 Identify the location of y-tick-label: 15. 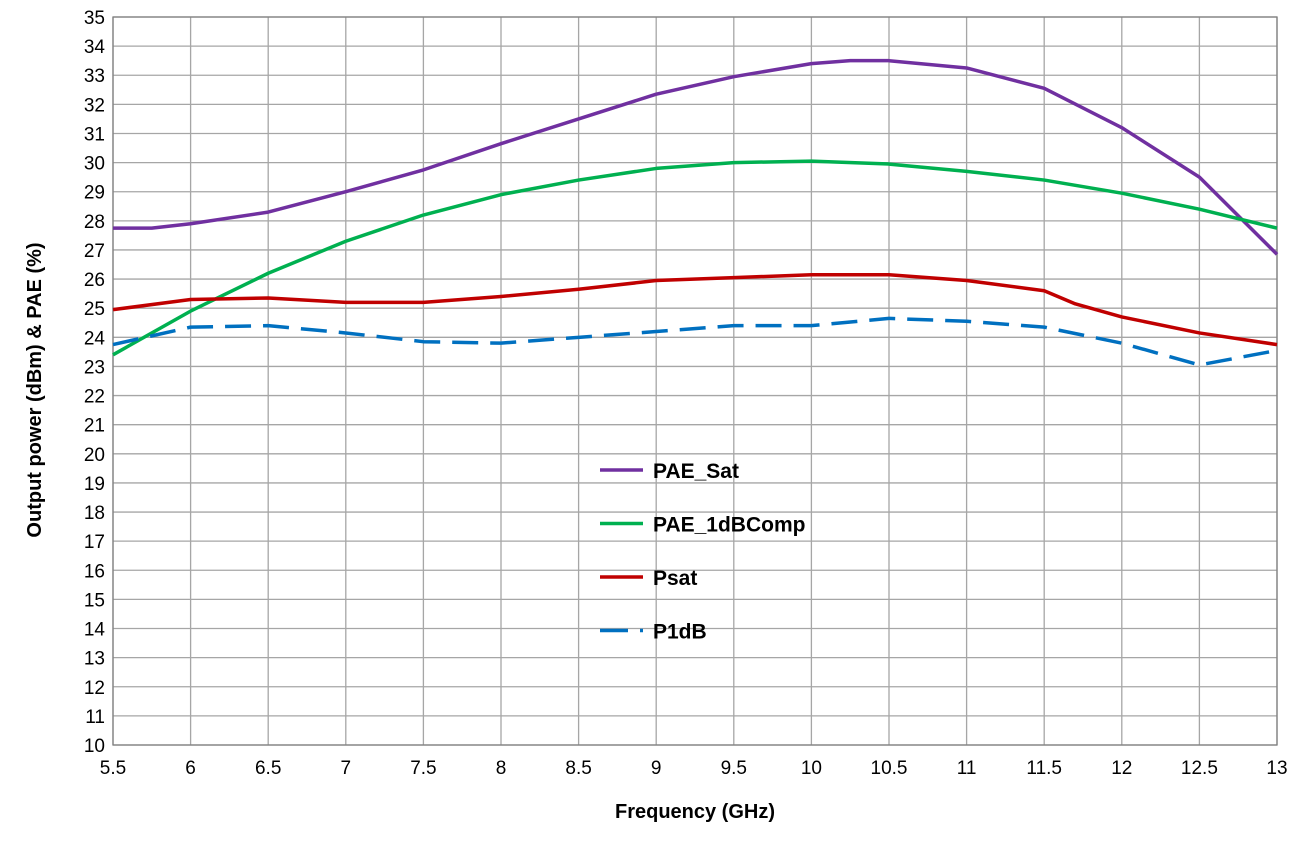
(94, 600).